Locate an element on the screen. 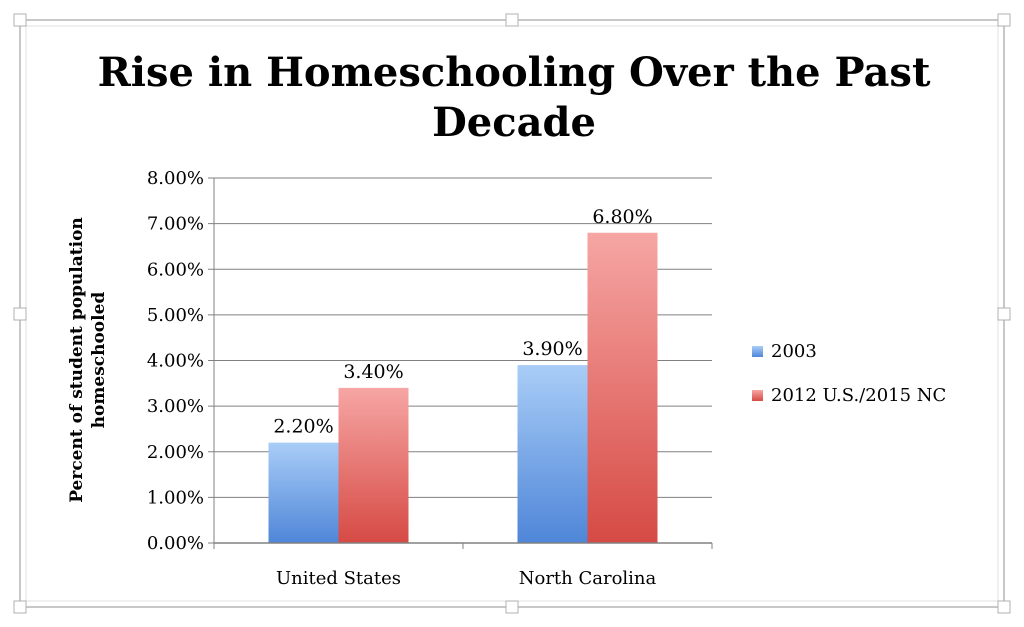  resize-handle-bottom-left is located at coordinates (20, 607).